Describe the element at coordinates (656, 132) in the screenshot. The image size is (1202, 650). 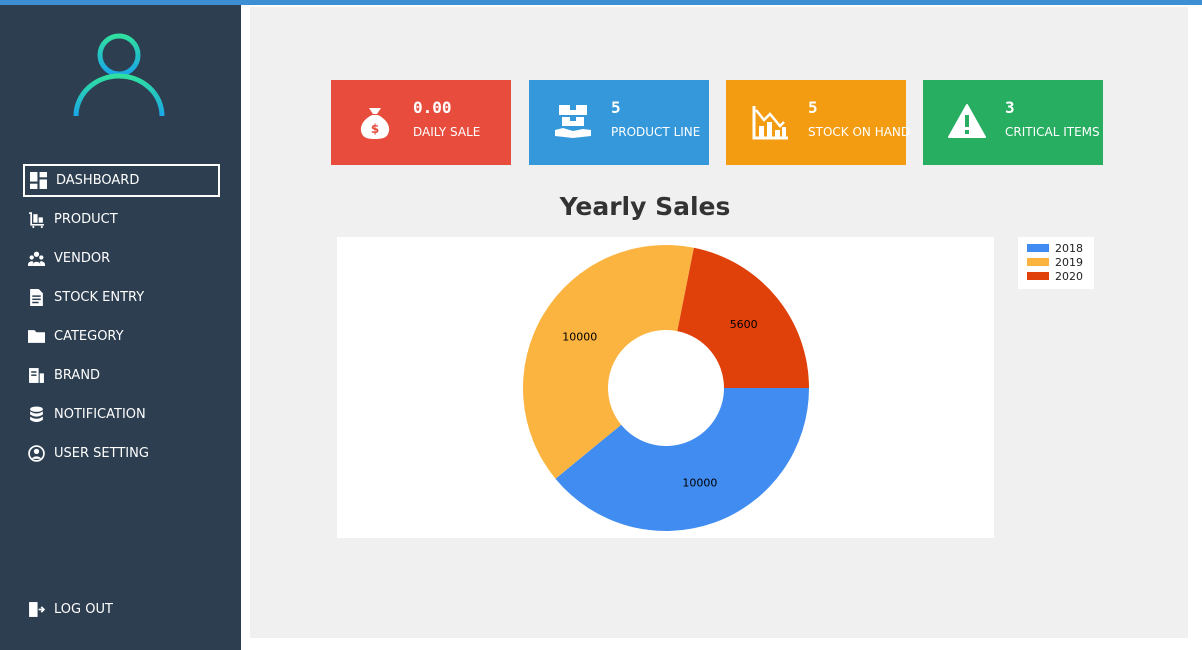
I see `card-label: PRODUCT LINE` at that location.